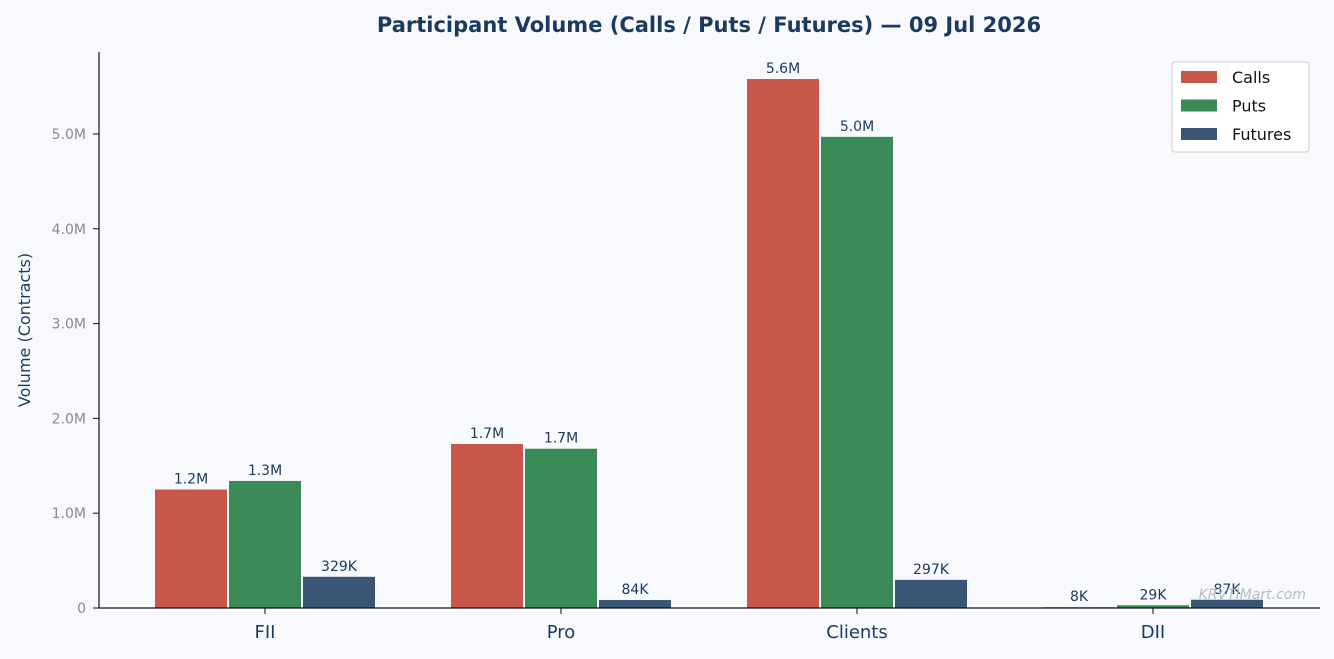 The width and height of the screenshot is (1334, 659). Describe the element at coordinates (1199, 77) in the screenshot. I see `legend-swatch-calls` at that location.